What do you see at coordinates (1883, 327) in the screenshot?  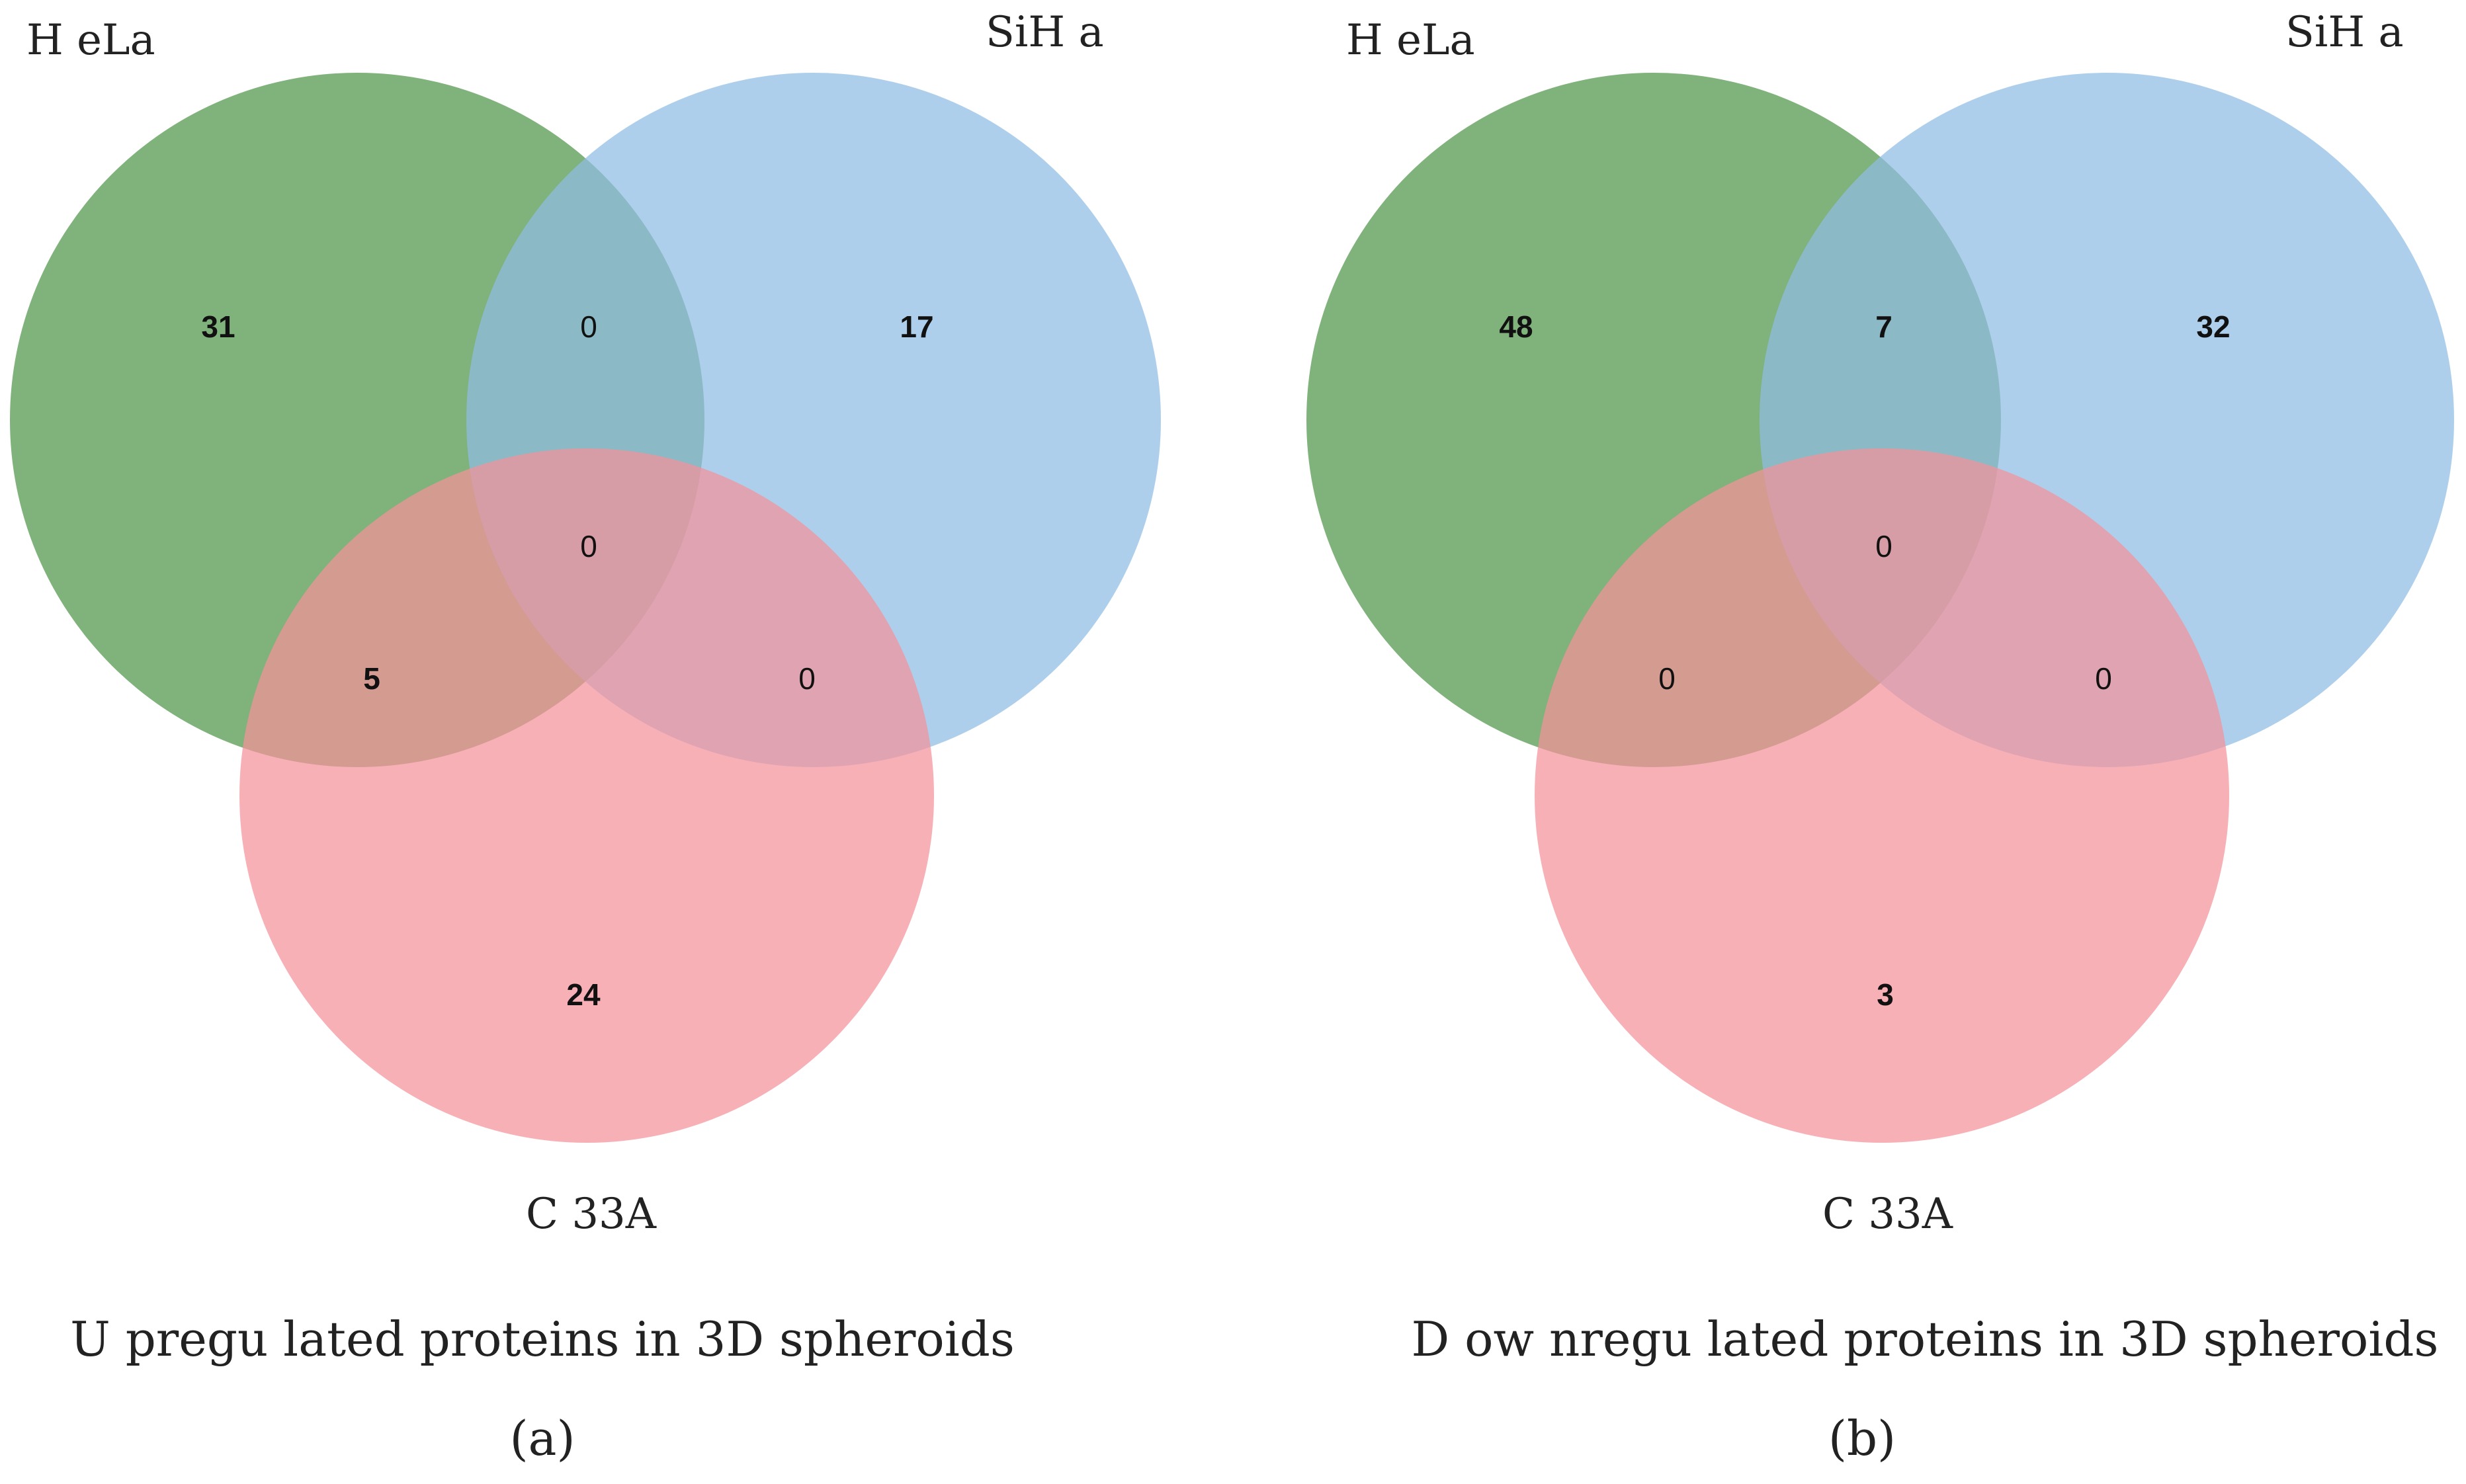 I see `count-hela-siha: 7` at bounding box center [1883, 327].